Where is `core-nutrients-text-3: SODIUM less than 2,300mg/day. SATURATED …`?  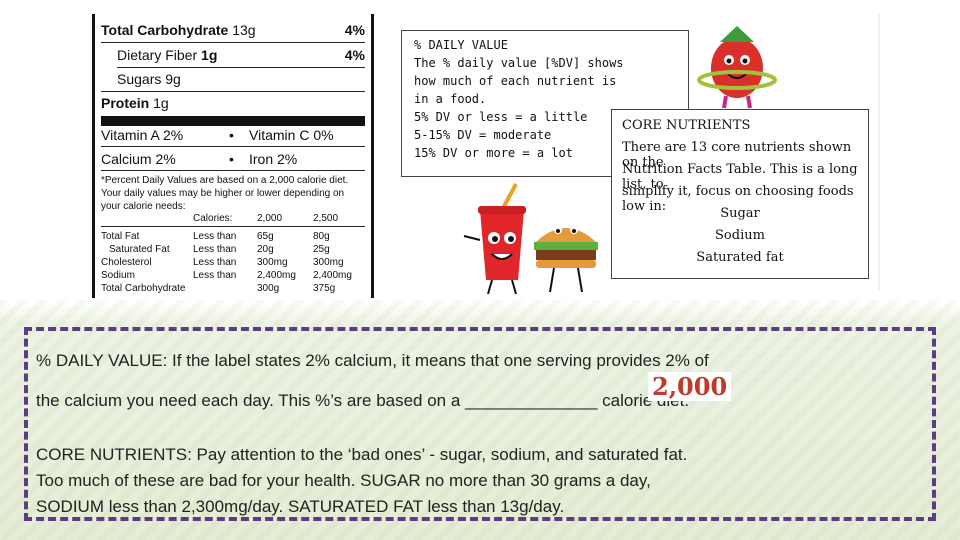 core-nutrients-text-3: SODIUM less than 2,300mg/day. SATURATED … is located at coordinates (300, 506).